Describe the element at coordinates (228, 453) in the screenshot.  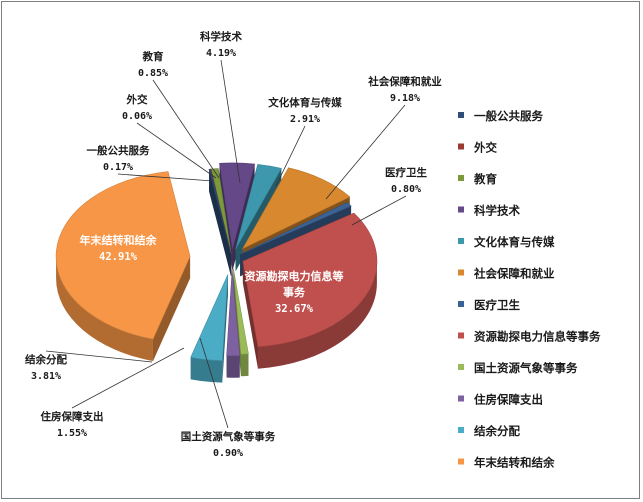
I see `data-label-value: 0.90%` at that location.